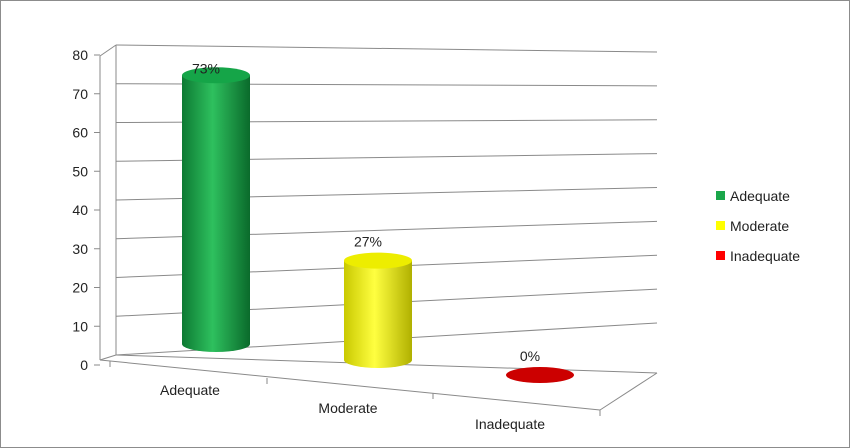 This screenshot has width=850, height=448. I want to click on bar-moderate, so click(378, 310).